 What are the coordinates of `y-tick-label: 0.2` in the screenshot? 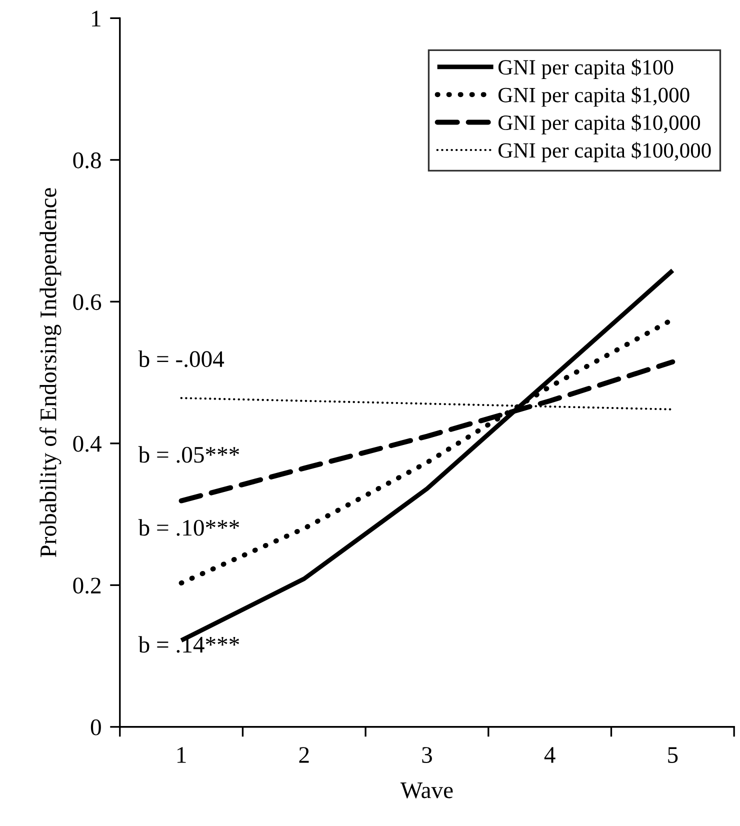 It's located at (87, 586).